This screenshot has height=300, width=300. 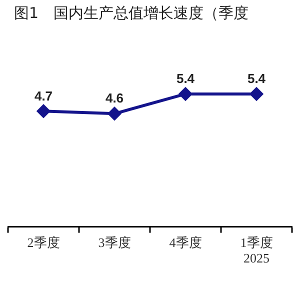 What do you see at coordinates (114, 242) in the screenshot?
I see `x-tick-label: 3季度` at bounding box center [114, 242].